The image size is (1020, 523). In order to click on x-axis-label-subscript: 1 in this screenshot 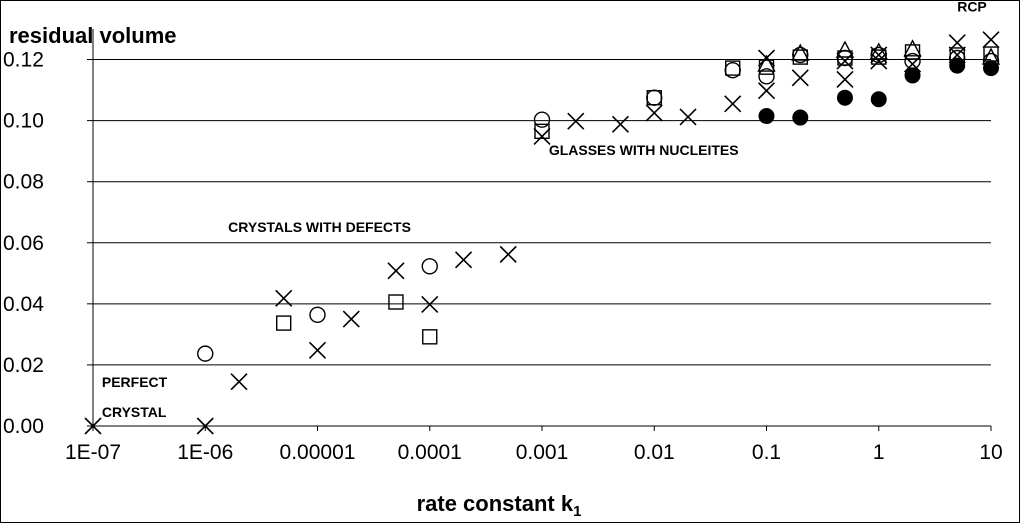, I will do `click(577, 511)`.